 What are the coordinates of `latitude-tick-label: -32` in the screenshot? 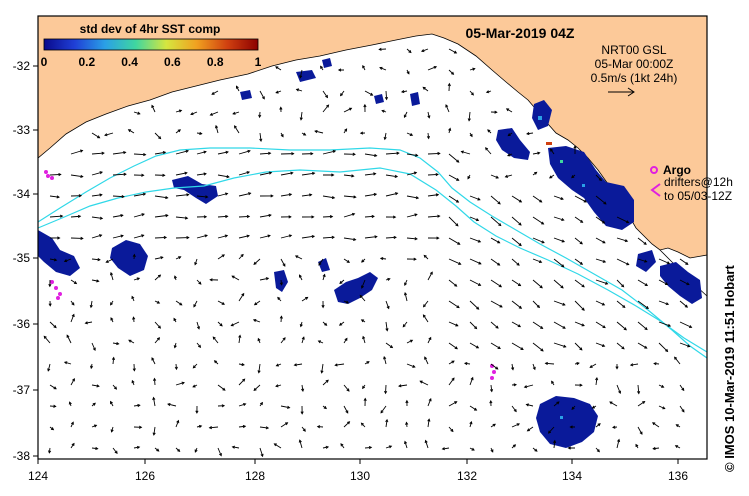 It's located at (22, 66).